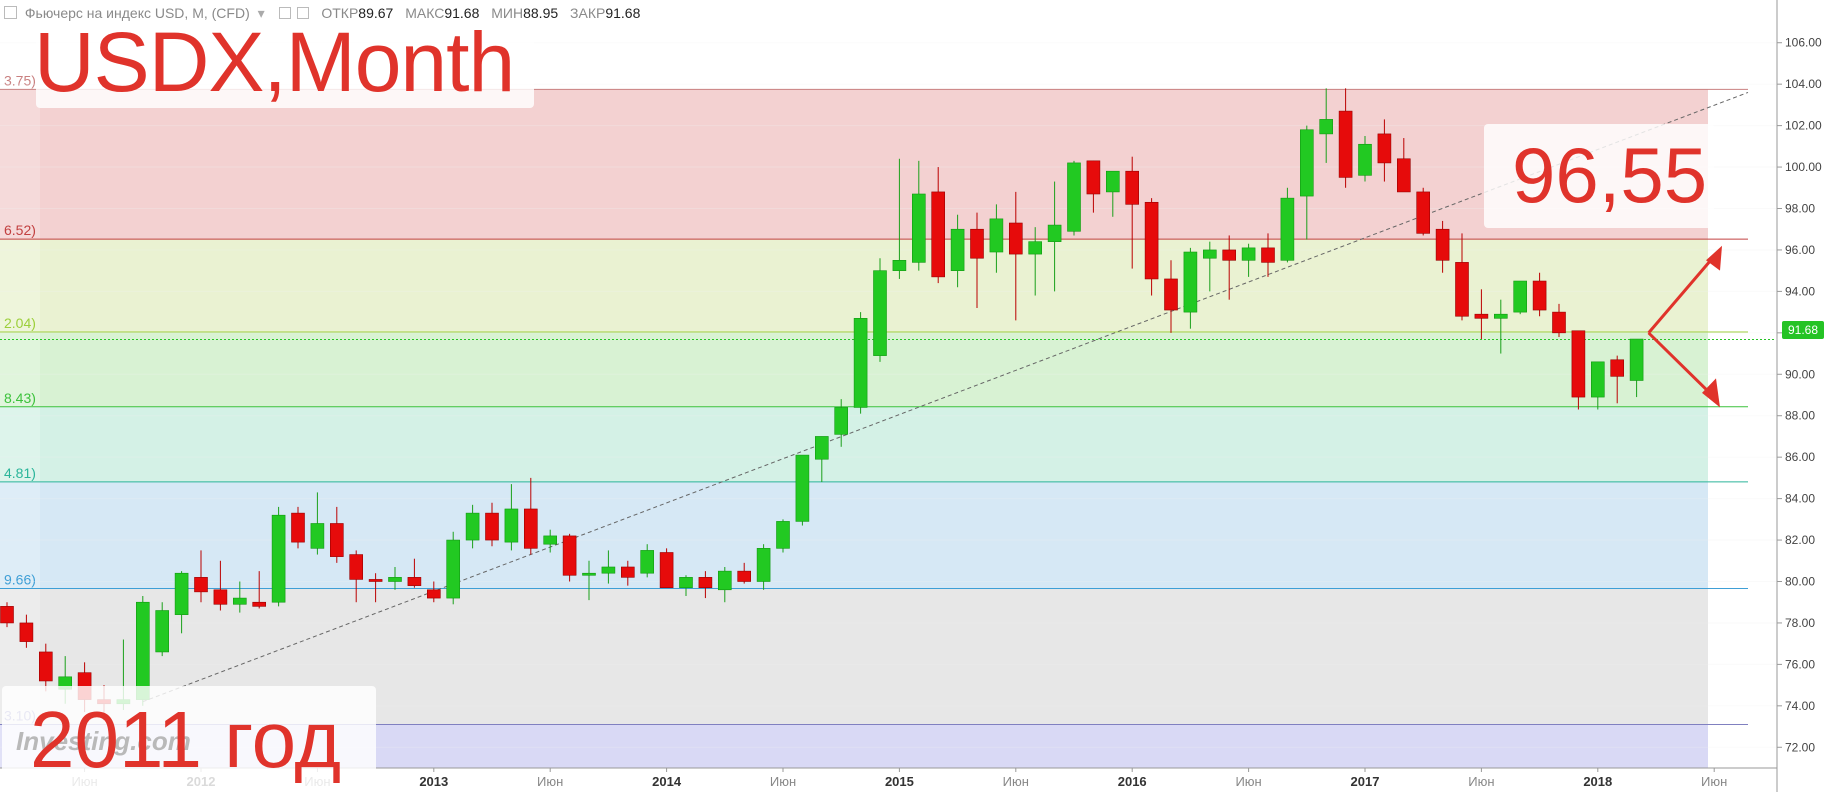 This screenshot has height=792, width=1825. What do you see at coordinates (1711, 393) in the screenshot?
I see `arrow-down-head` at bounding box center [1711, 393].